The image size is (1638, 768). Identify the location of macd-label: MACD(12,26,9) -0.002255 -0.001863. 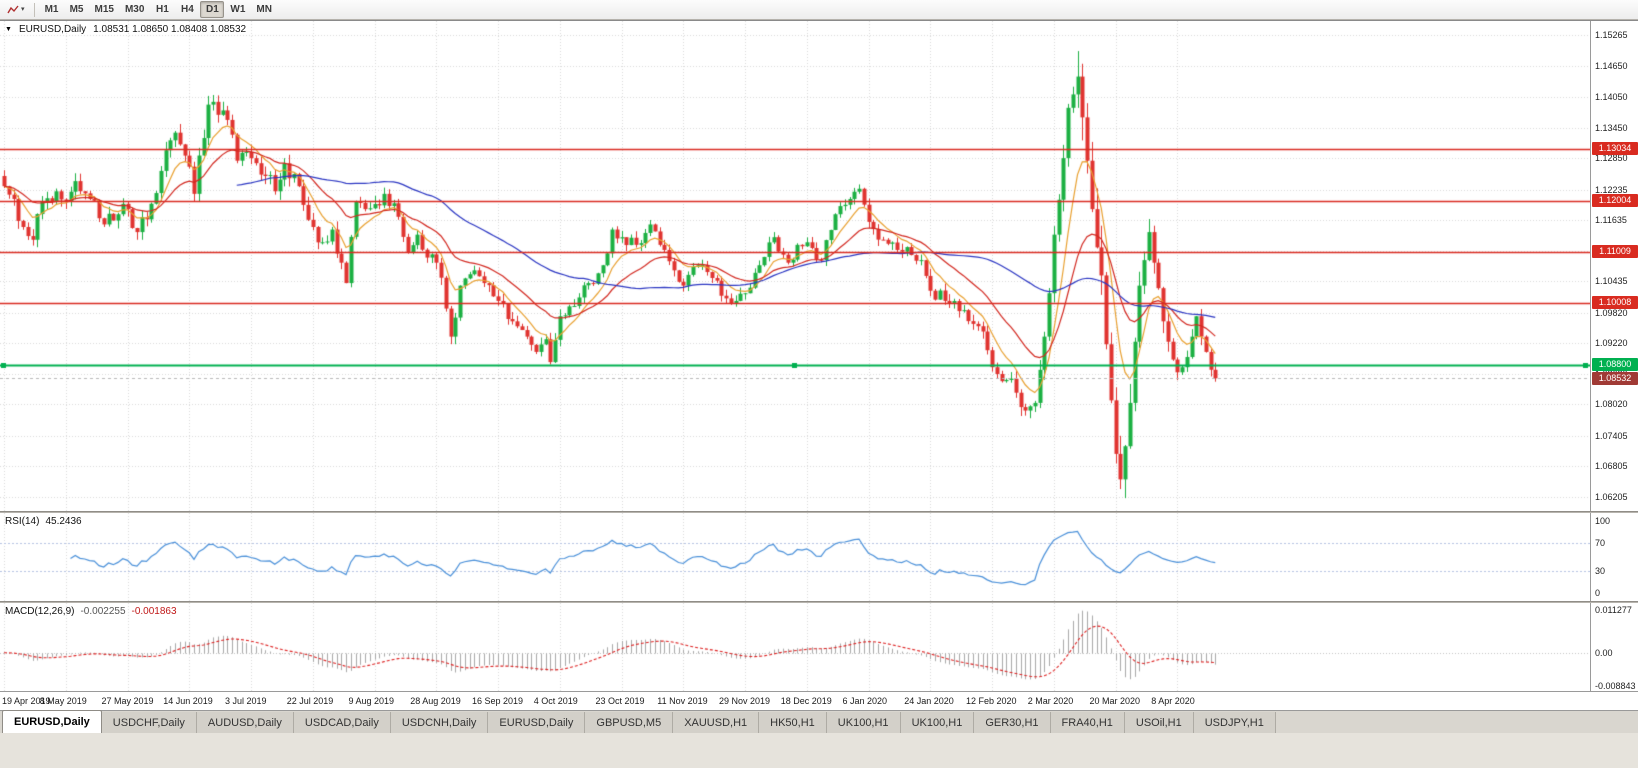
(91, 611).